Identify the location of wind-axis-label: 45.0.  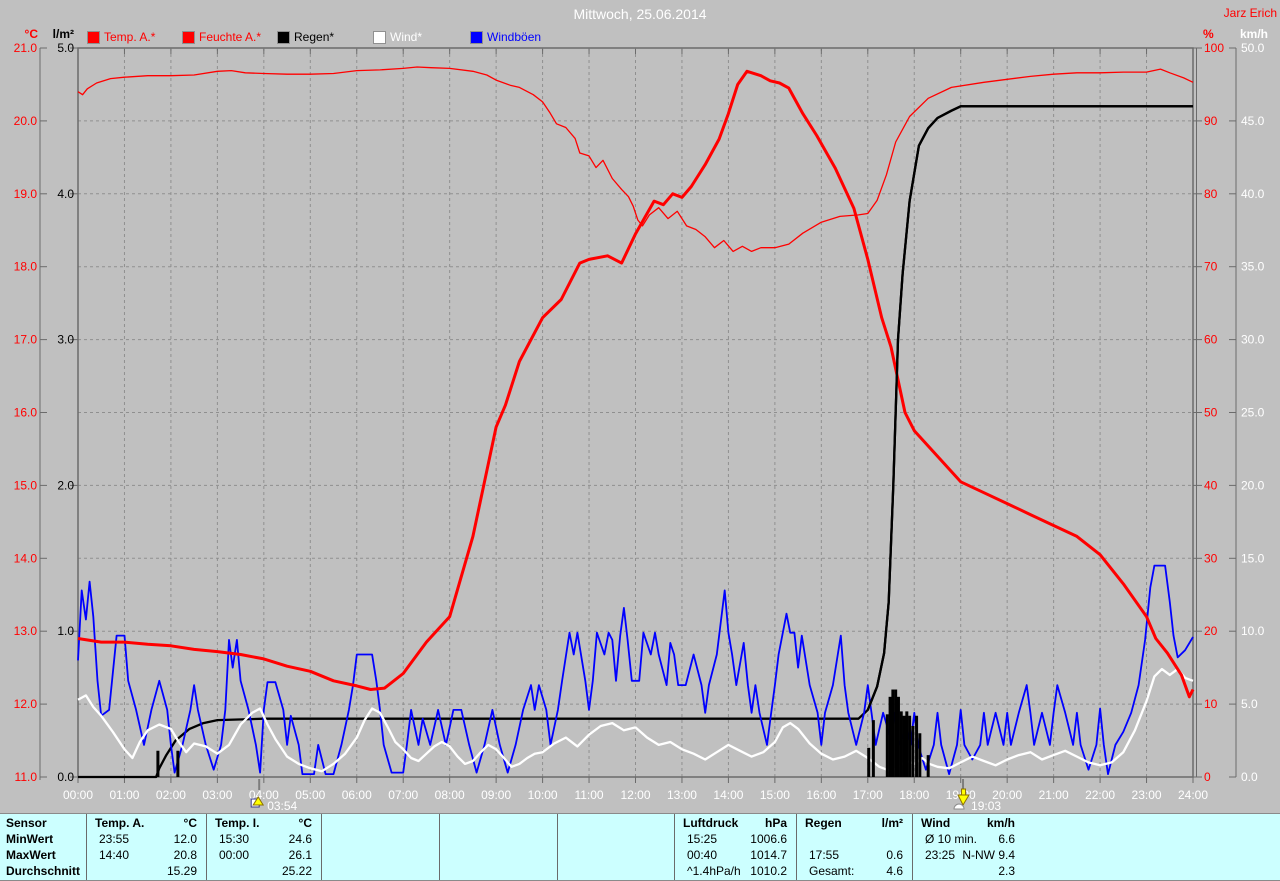
(1253, 121).